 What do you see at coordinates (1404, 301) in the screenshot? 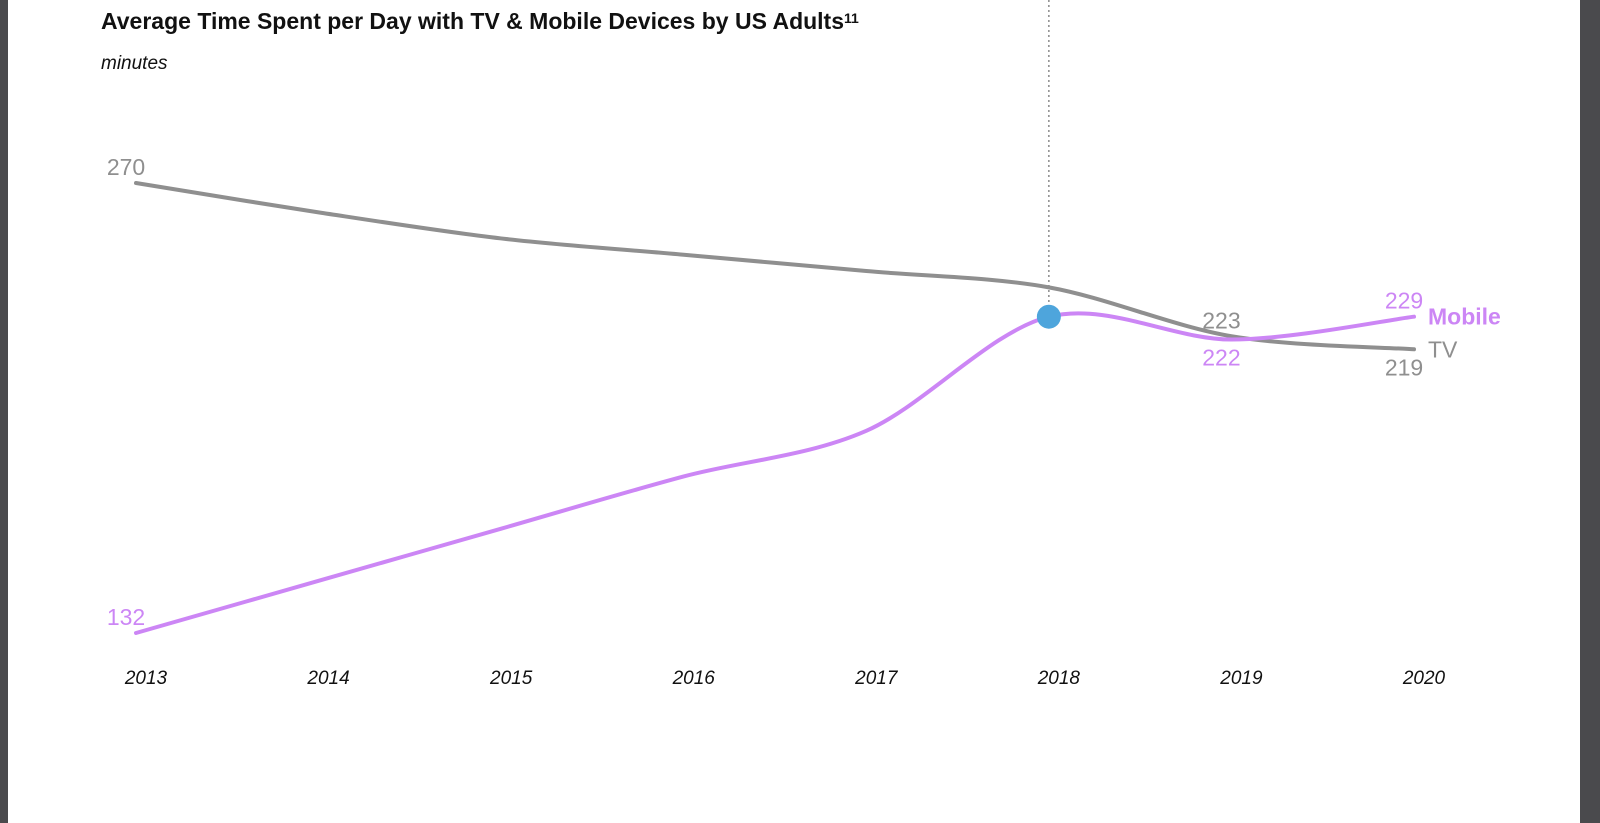
I see `data-label-mobile: 229` at bounding box center [1404, 301].